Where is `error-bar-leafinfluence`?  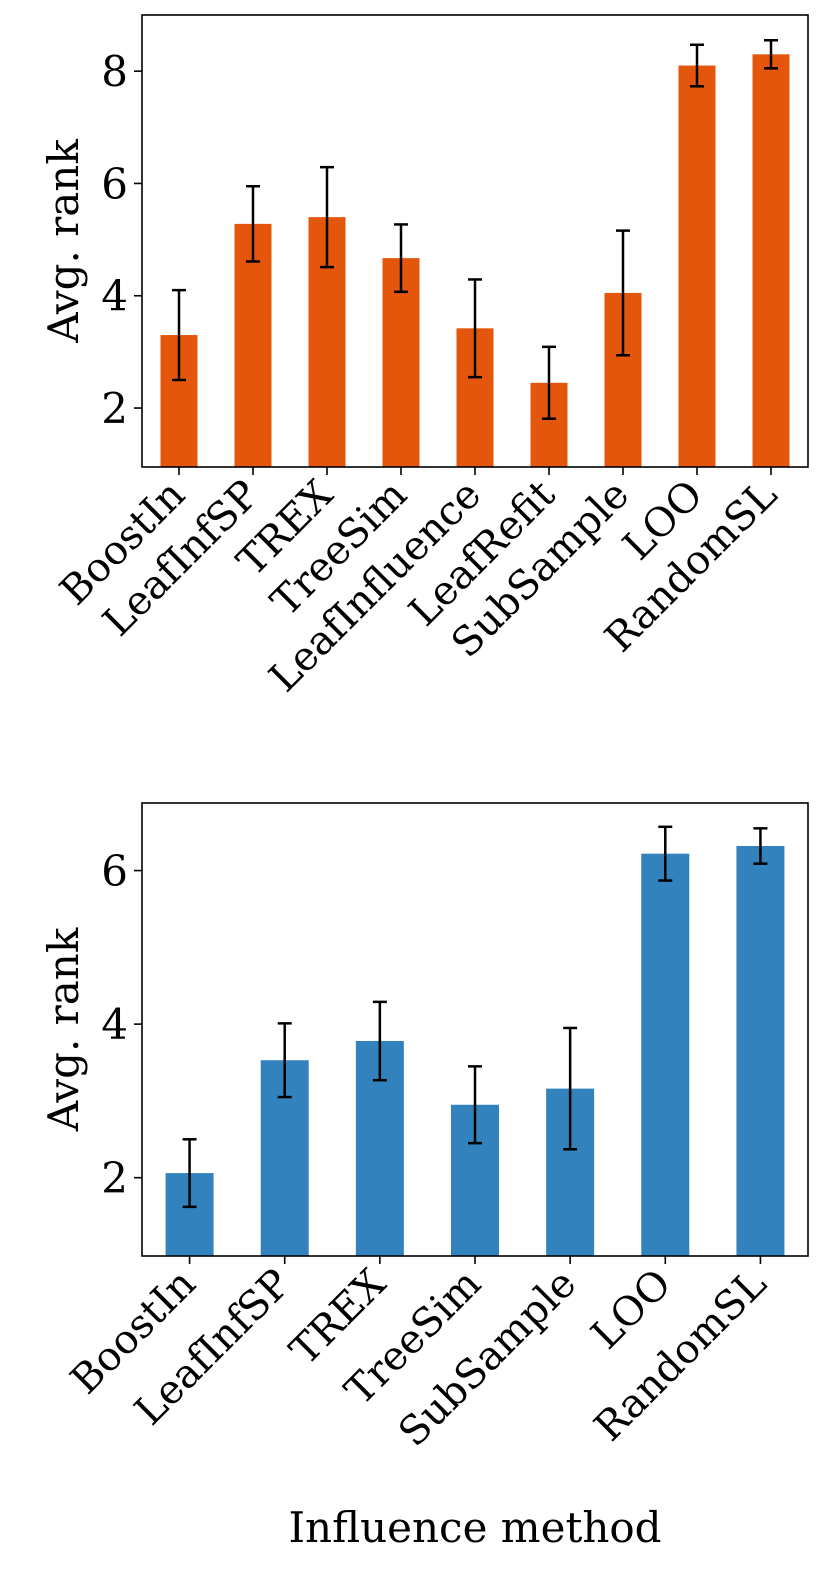
error-bar-leafinfluence is located at coordinates (475, 328).